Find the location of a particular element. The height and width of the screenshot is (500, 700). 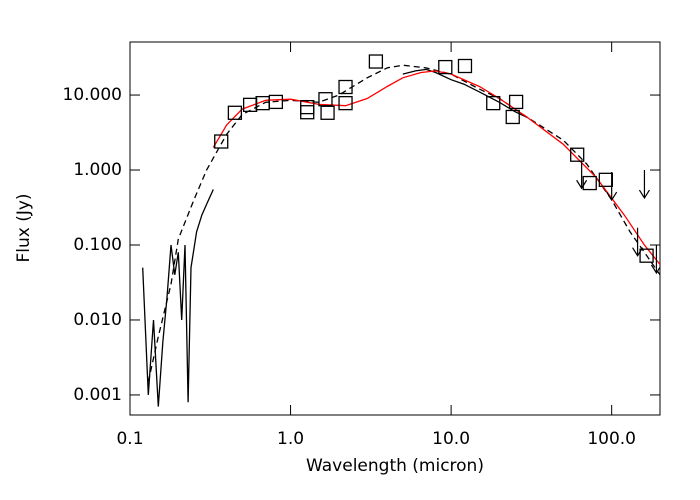

y-tick-label: 1.000 is located at coordinates (97, 170).